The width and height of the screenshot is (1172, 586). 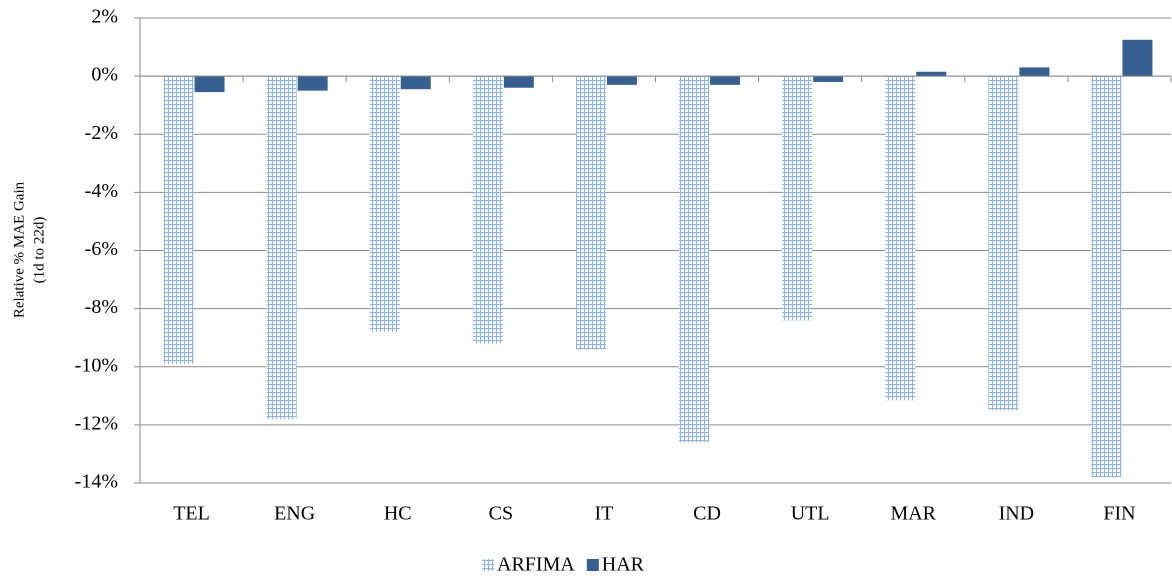 I want to click on x-tick-label: TEL, so click(x=191, y=514).